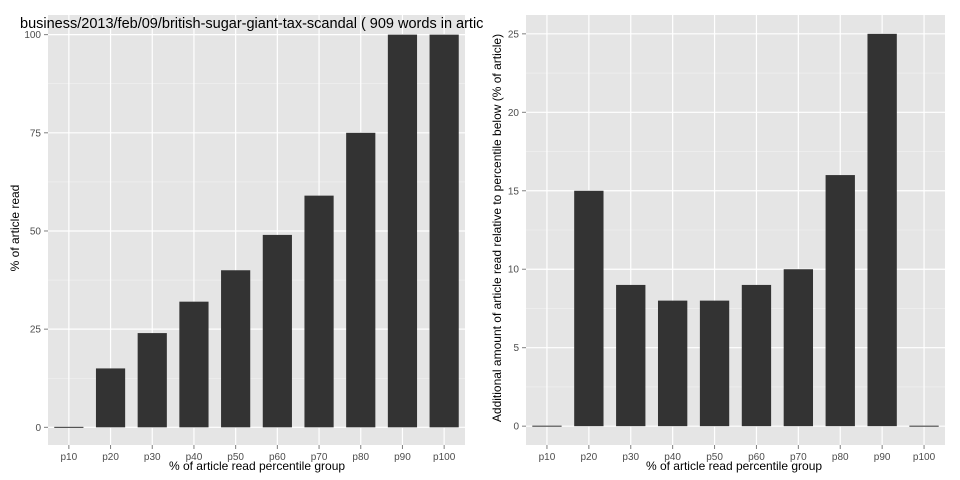 This screenshot has height=480, width=960. What do you see at coordinates (514, 191) in the screenshot?
I see `right-chart-y-tick-label: 15` at bounding box center [514, 191].